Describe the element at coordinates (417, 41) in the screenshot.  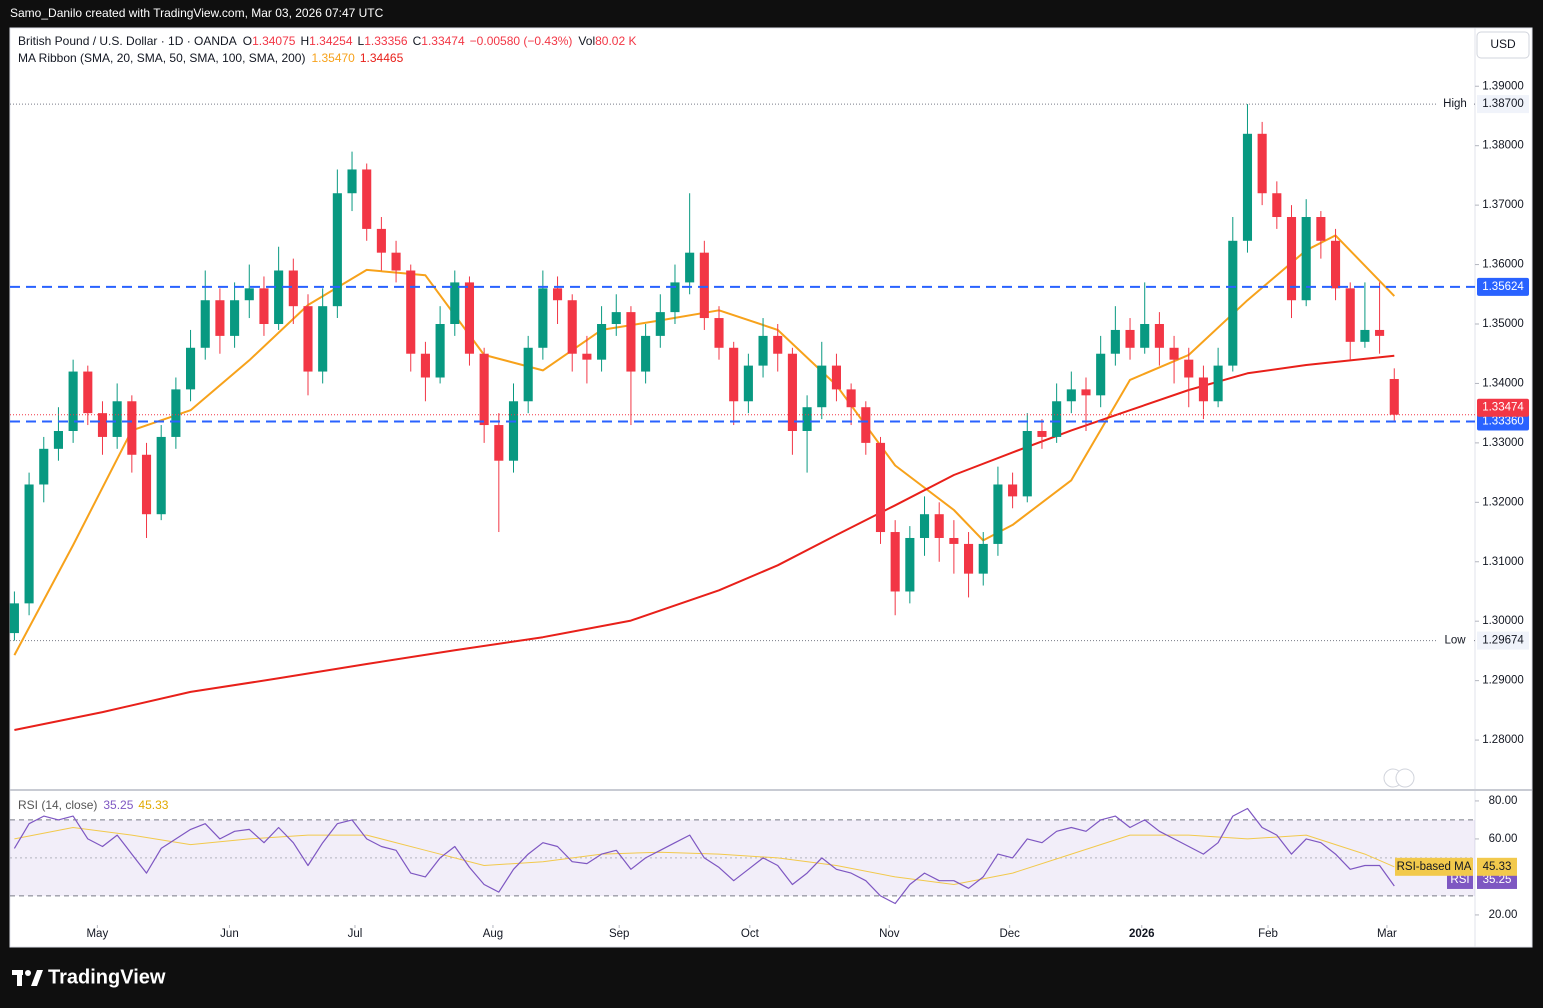
I see `ohlc-label: C` at that location.